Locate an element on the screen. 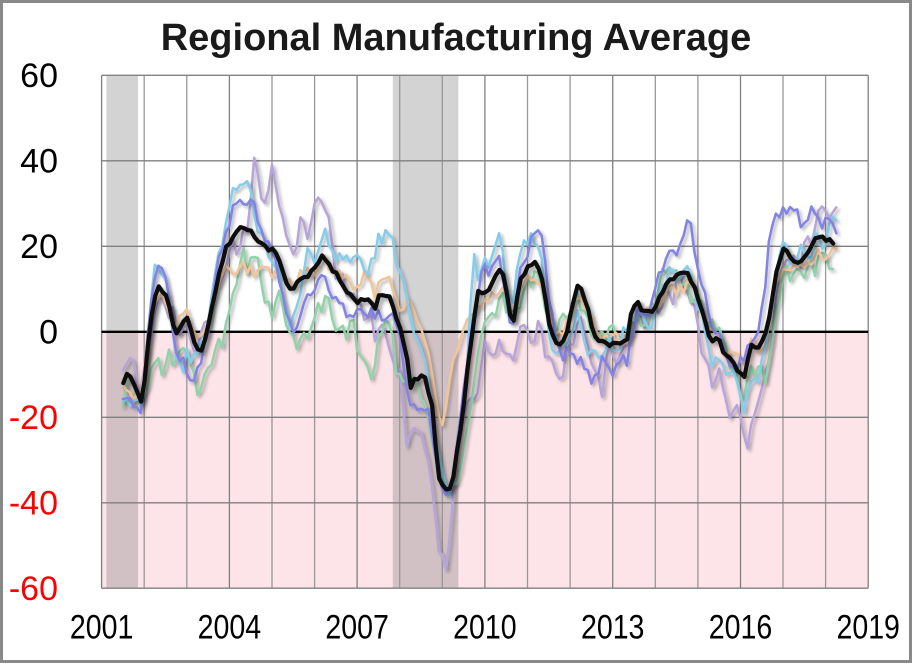  svg-text: 2019 is located at coordinates (868, 628).